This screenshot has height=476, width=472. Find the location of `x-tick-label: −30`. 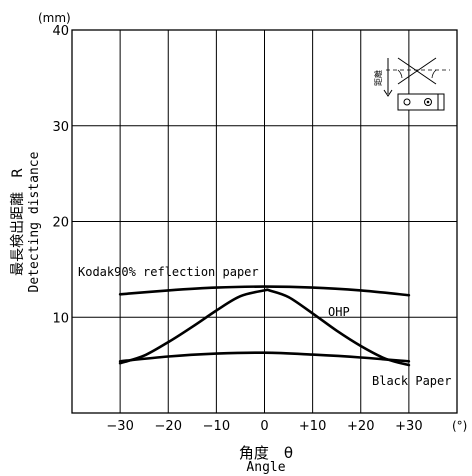

x-tick-label: −30 is located at coordinates (119, 426).